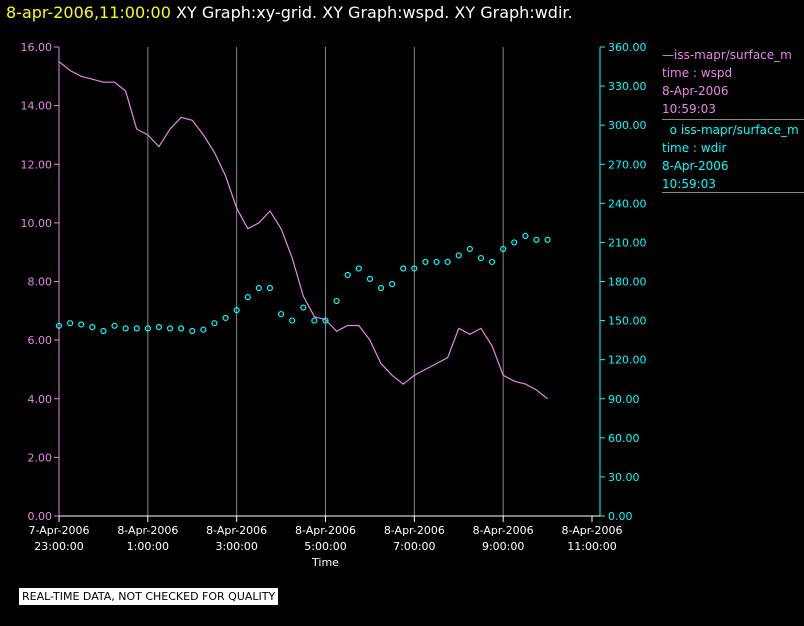  What do you see at coordinates (627, 203) in the screenshot?
I see `y-right-tick-label: 240.00` at bounding box center [627, 203].